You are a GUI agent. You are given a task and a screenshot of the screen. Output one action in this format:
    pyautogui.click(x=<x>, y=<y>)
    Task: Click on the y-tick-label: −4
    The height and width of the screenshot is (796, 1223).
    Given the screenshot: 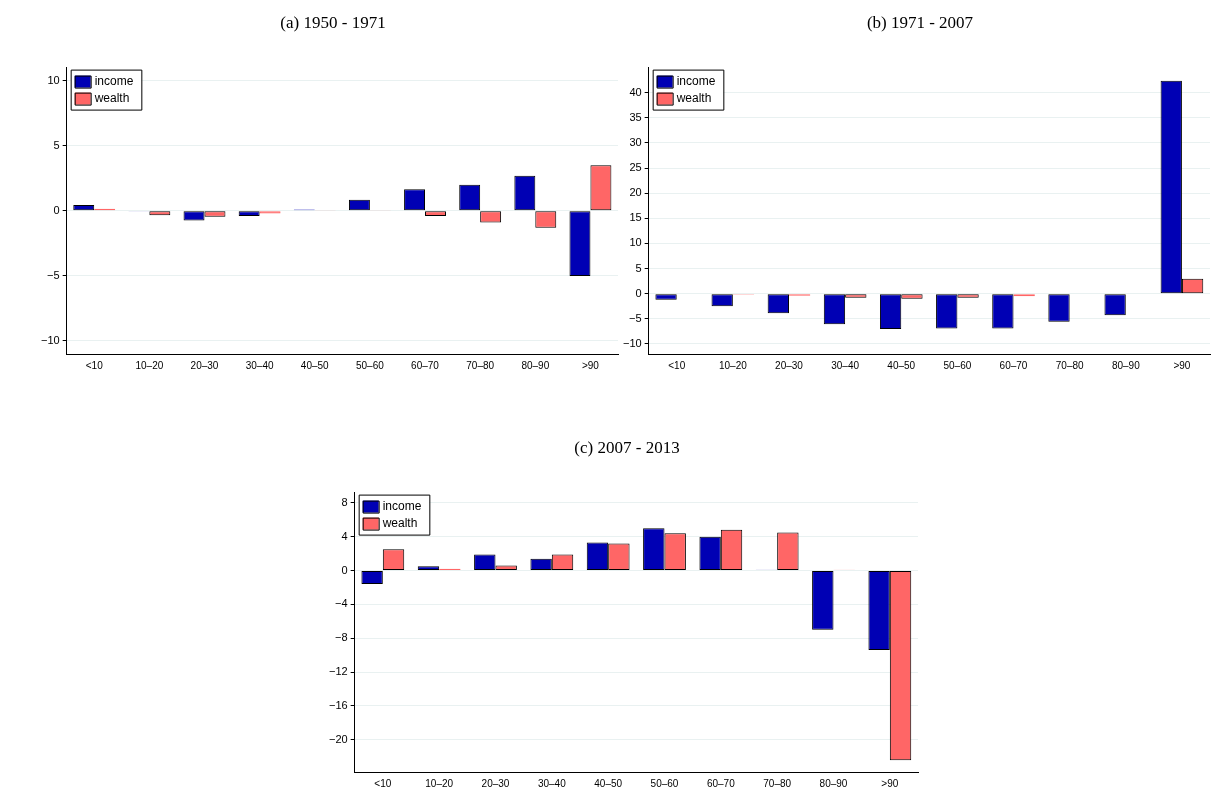 What is the action you would take?
    pyautogui.click(x=341, y=603)
    